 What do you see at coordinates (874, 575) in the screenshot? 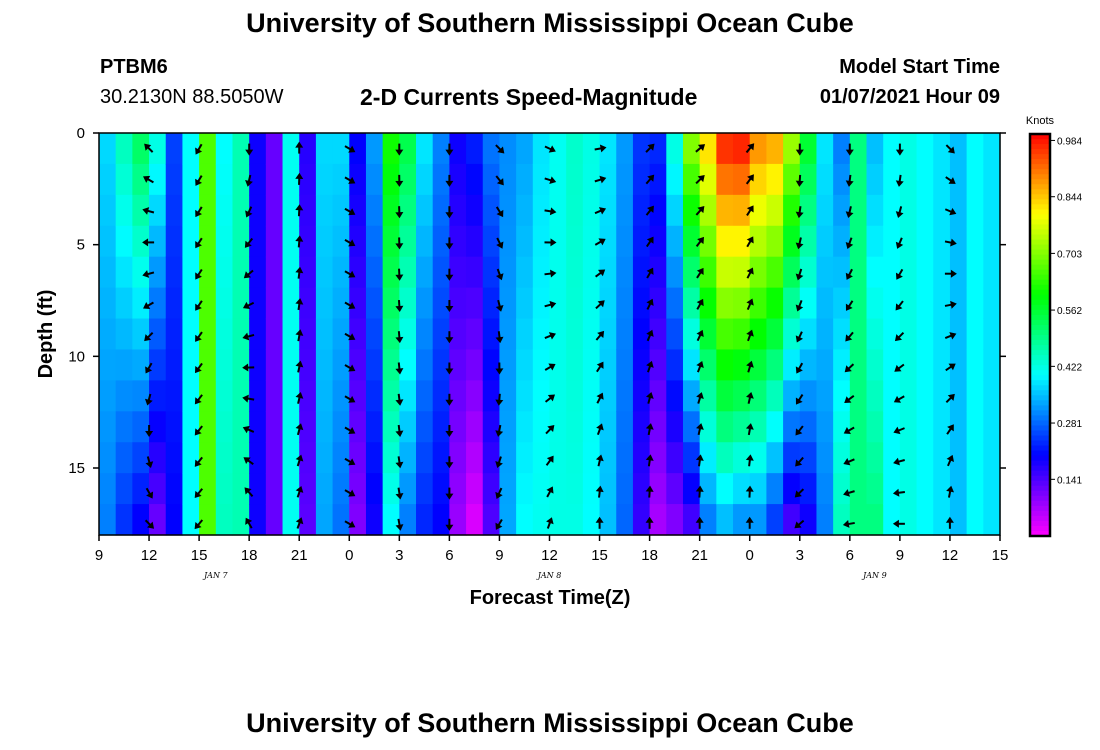
I see `date-label: JAN 9` at bounding box center [874, 575].